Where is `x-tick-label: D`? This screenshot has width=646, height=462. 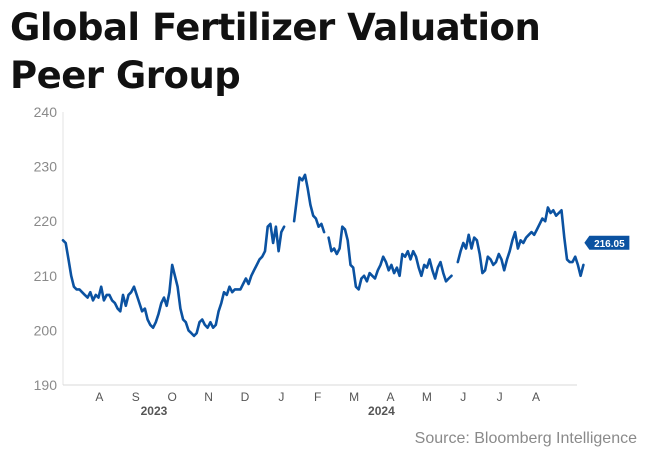 x-tick-label: D is located at coordinates (245, 397).